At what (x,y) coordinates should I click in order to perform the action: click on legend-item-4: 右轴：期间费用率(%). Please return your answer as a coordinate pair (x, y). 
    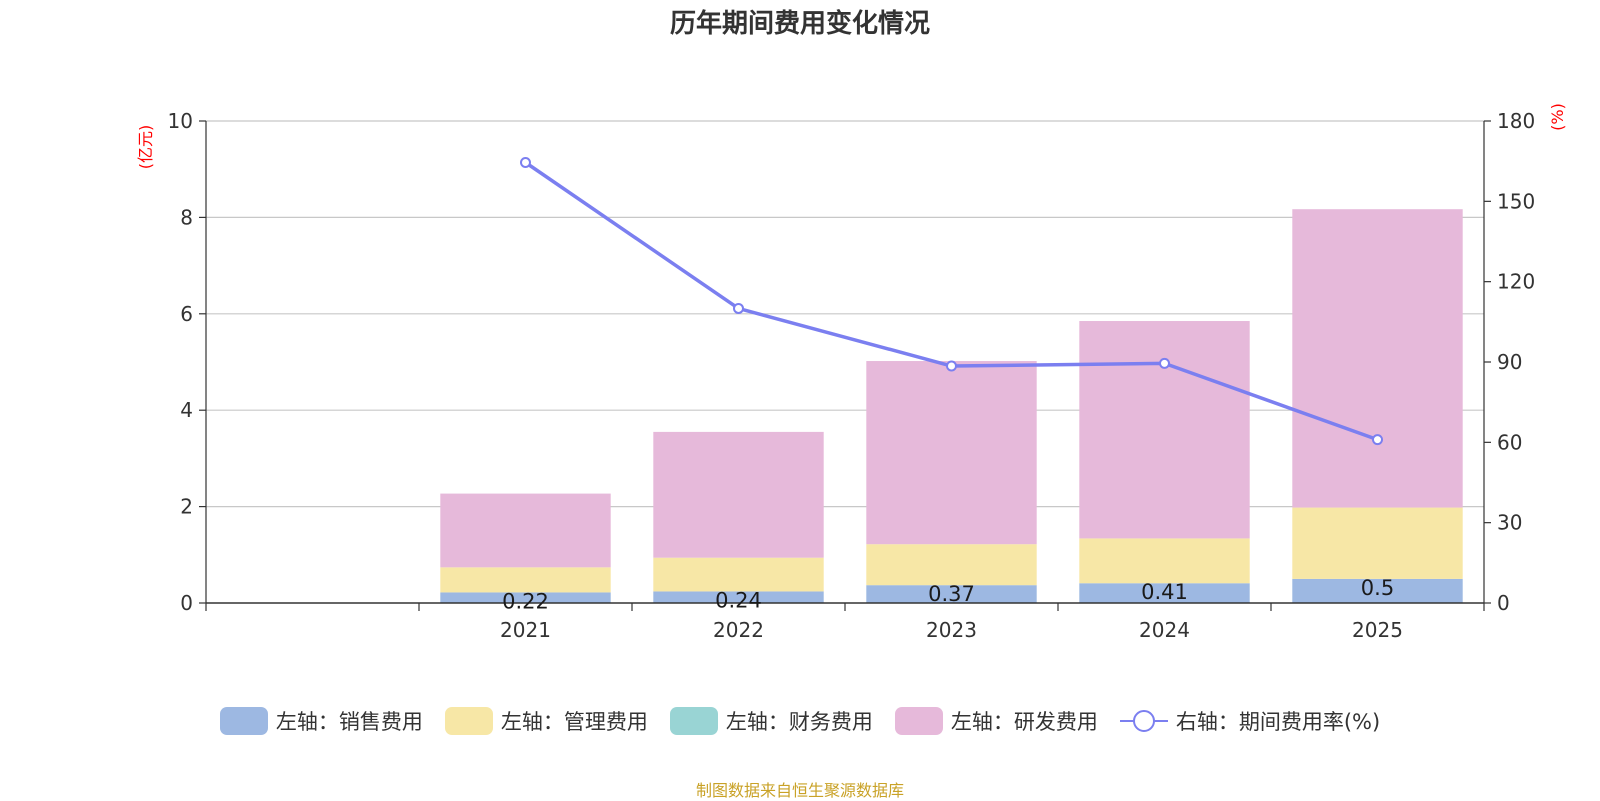
    Looking at the image, I should click on (1250, 721).